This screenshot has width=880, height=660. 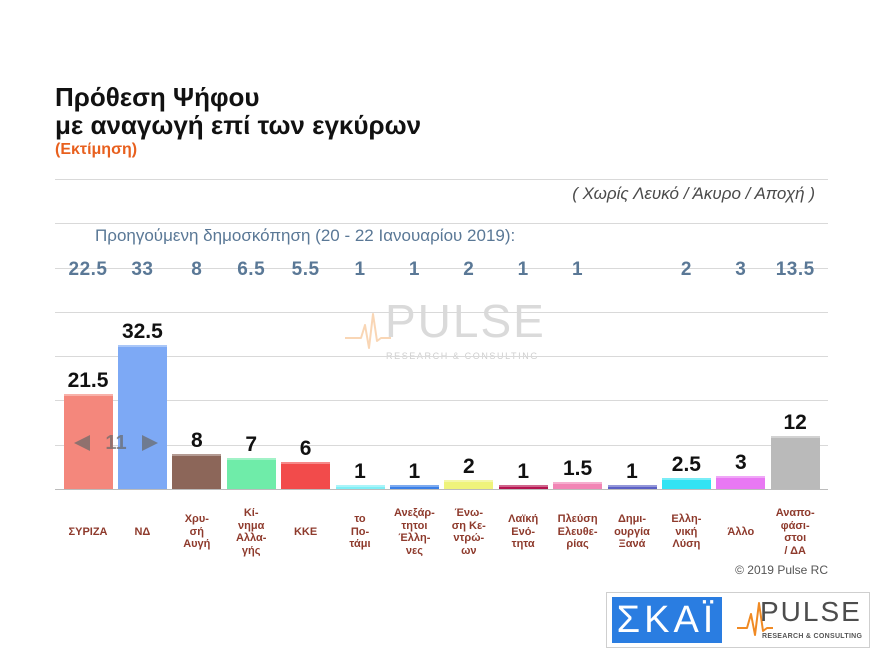 I want to click on category-label-text: ΝΔ, so click(x=142, y=531).